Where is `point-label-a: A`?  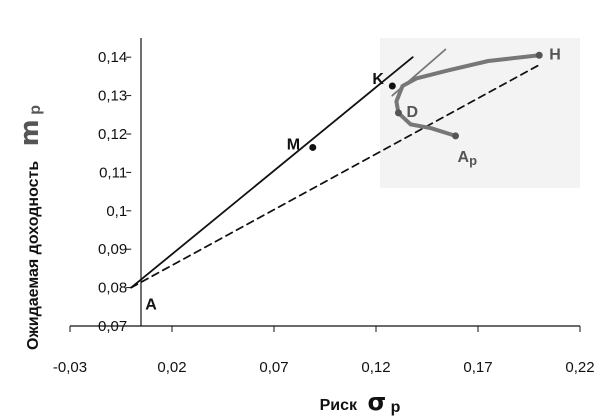
point-label-a: A is located at coordinates (151, 305).